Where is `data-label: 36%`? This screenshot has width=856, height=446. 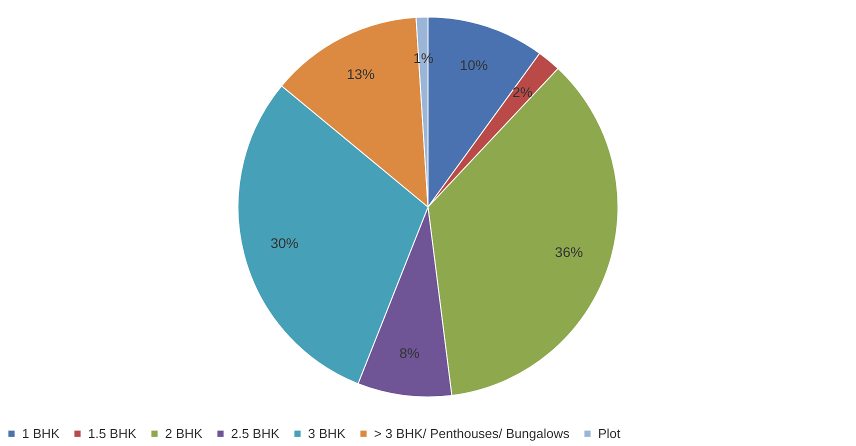 data-label: 36% is located at coordinates (568, 252).